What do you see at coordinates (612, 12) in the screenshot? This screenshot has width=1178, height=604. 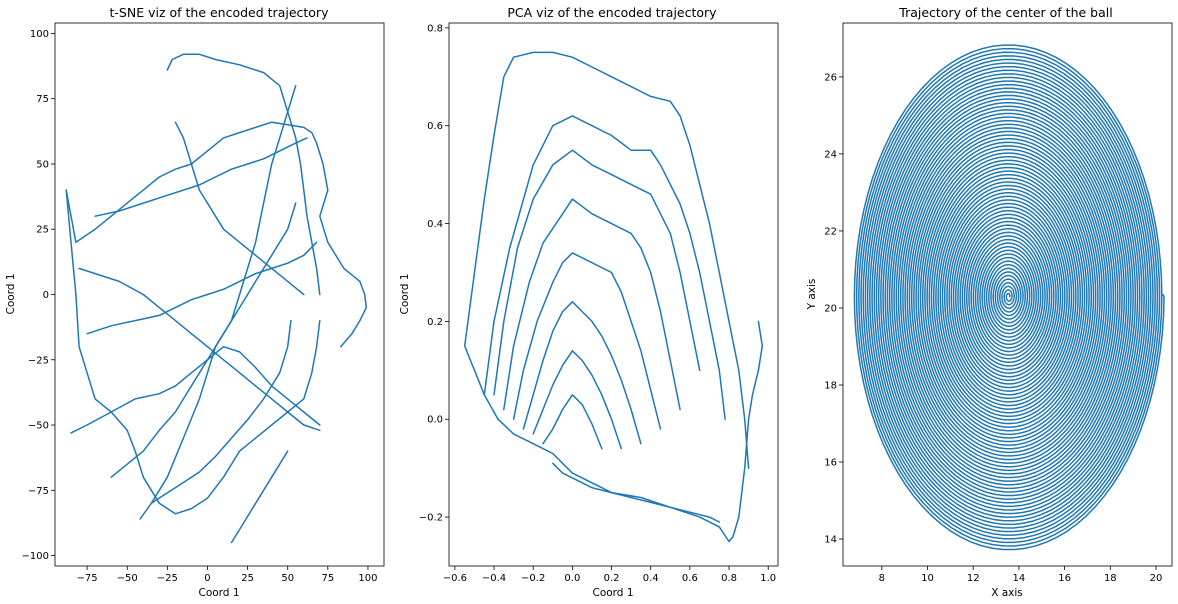 I see `pca-title: PCA viz of the encoded trajectory` at bounding box center [612, 12].